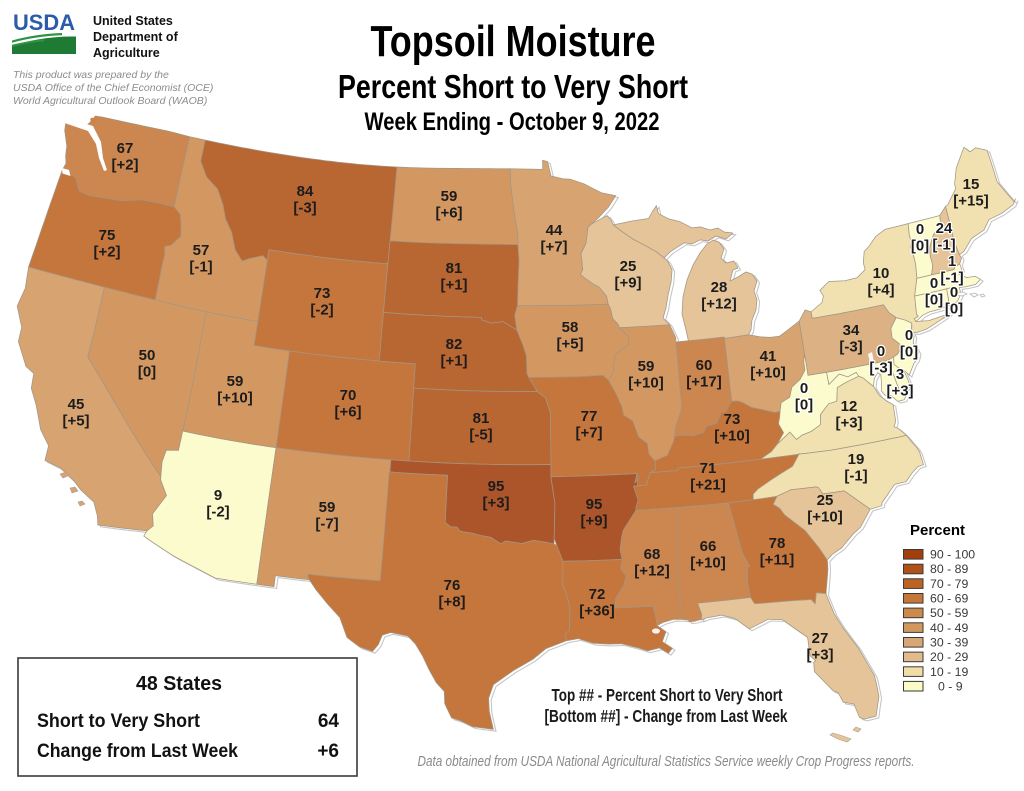 The height and width of the screenshot is (791, 1024). Describe the element at coordinates (326, 524) in the screenshot. I see `svg-text: [-7]` at that location.